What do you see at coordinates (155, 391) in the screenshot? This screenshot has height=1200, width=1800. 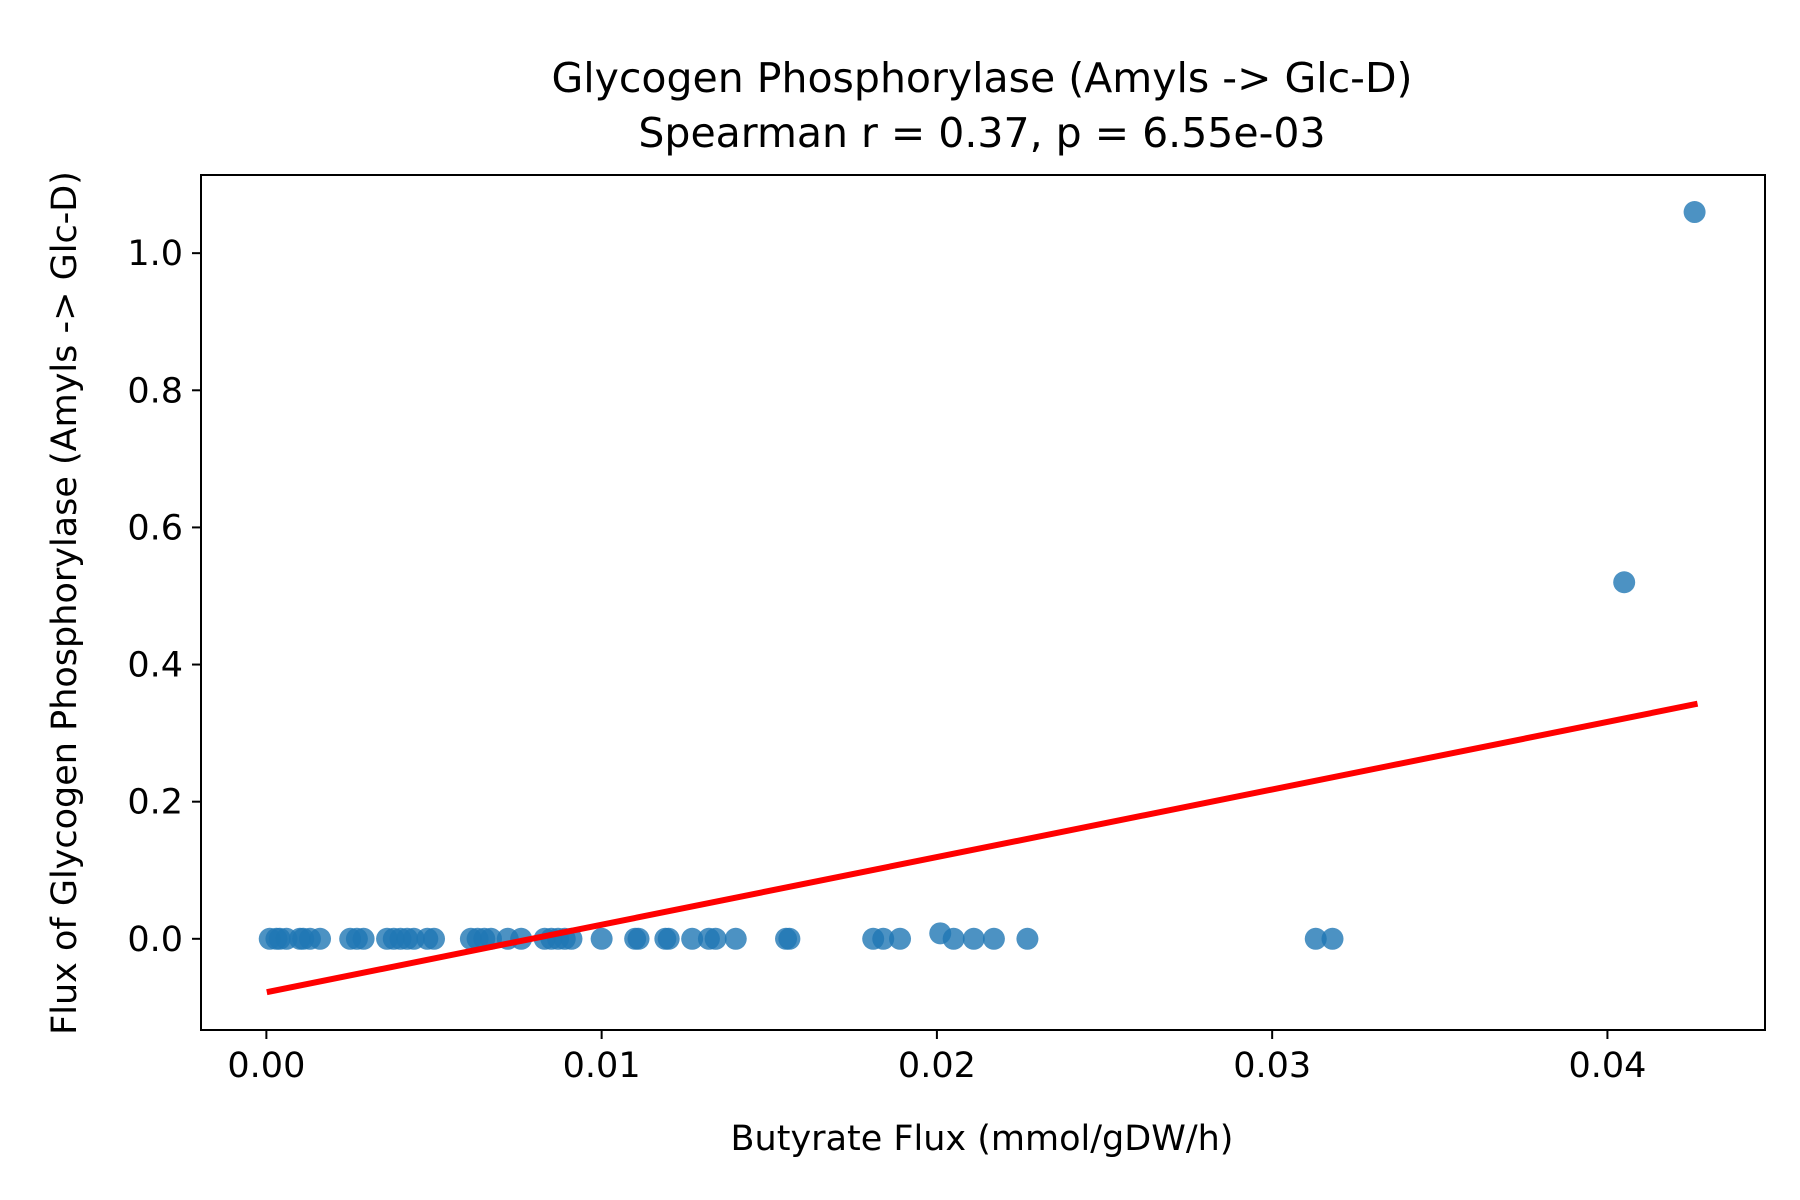 I see `y-tick-label: 0.8` at bounding box center [155, 391].